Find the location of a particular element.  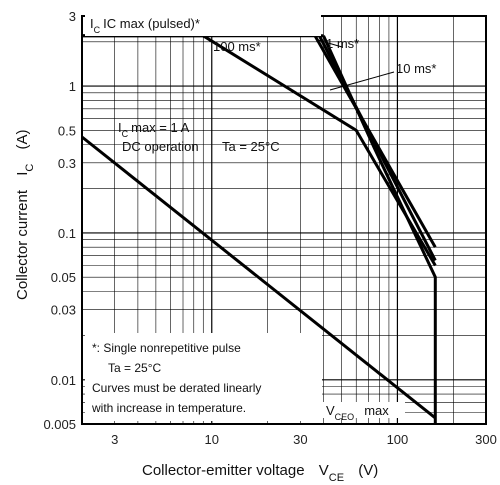

note-line-2: Ta = 25°C is located at coordinates (134, 368).